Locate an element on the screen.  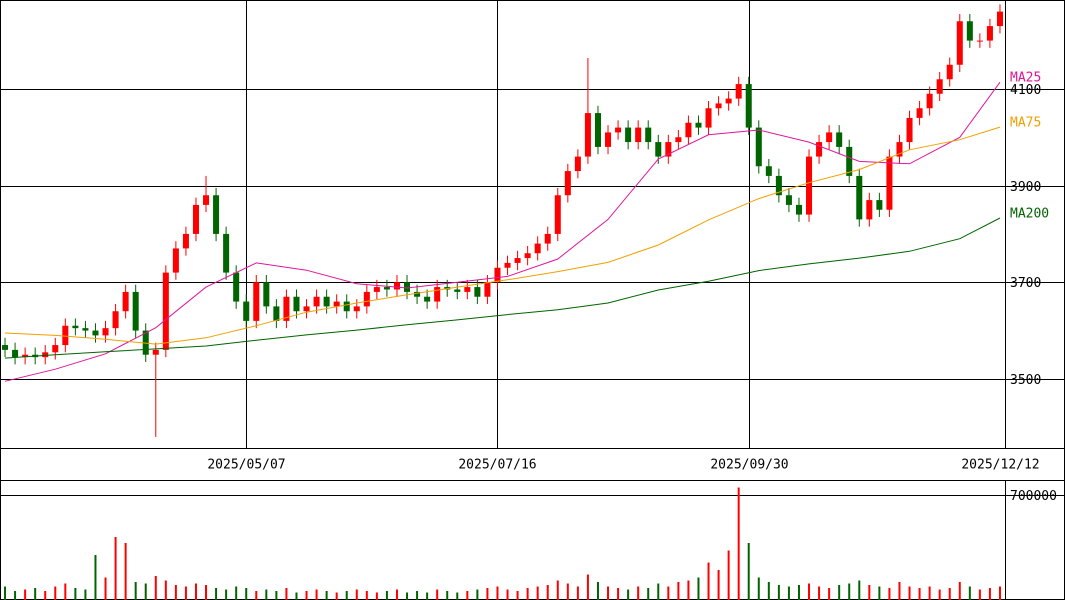
y-tick-label: 3500 is located at coordinates (1025, 380).